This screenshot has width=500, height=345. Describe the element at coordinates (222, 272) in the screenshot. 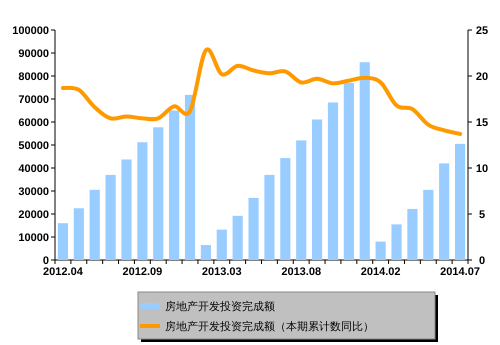

I see `x-tick-label: 2013.03` at that location.